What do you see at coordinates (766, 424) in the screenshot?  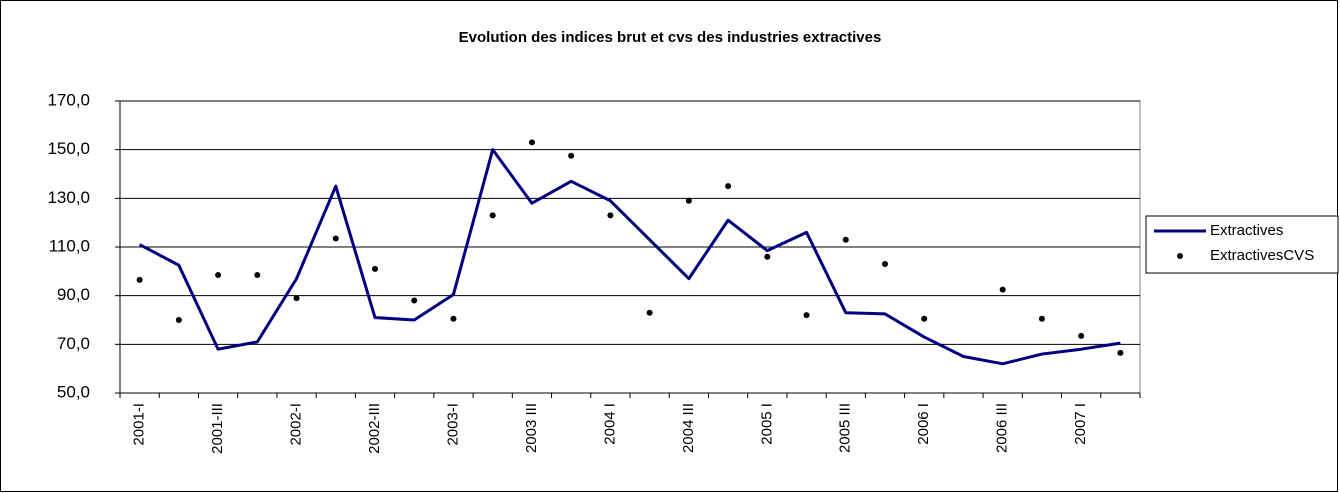 I see `x-tick-label: 2005 I` at bounding box center [766, 424].